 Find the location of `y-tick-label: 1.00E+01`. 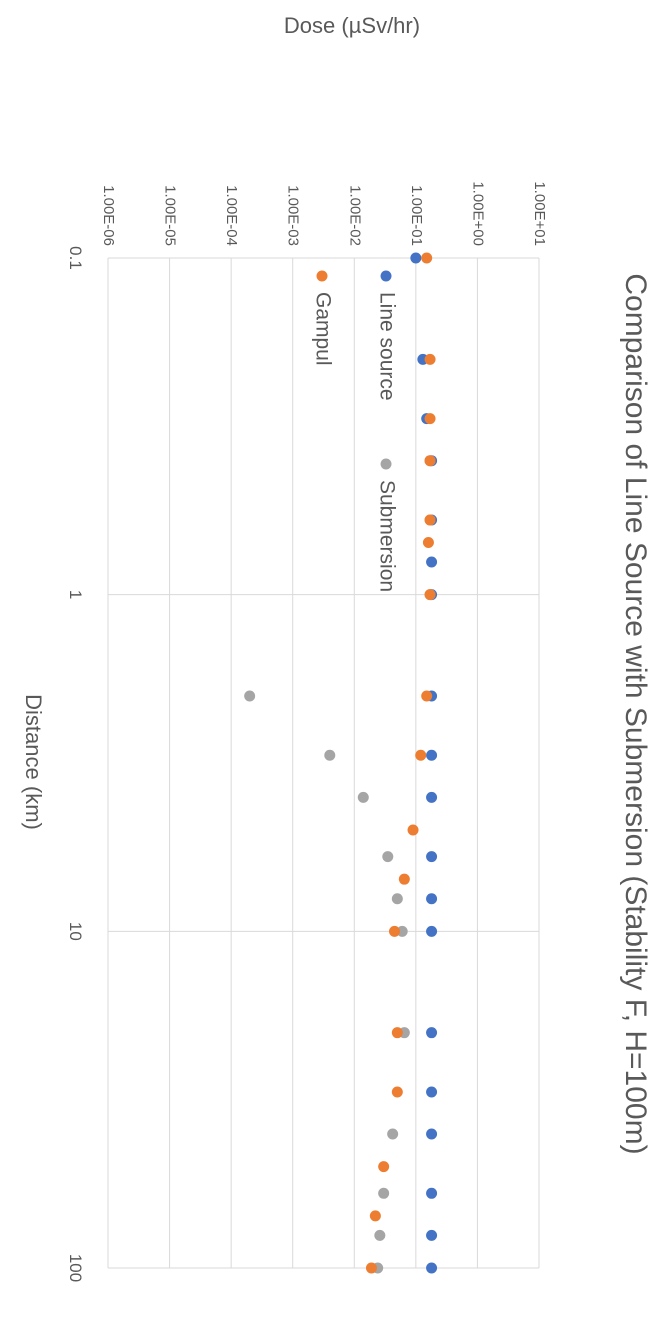

y-tick-label: 1.00E+01 is located at coordinates (539, 213).